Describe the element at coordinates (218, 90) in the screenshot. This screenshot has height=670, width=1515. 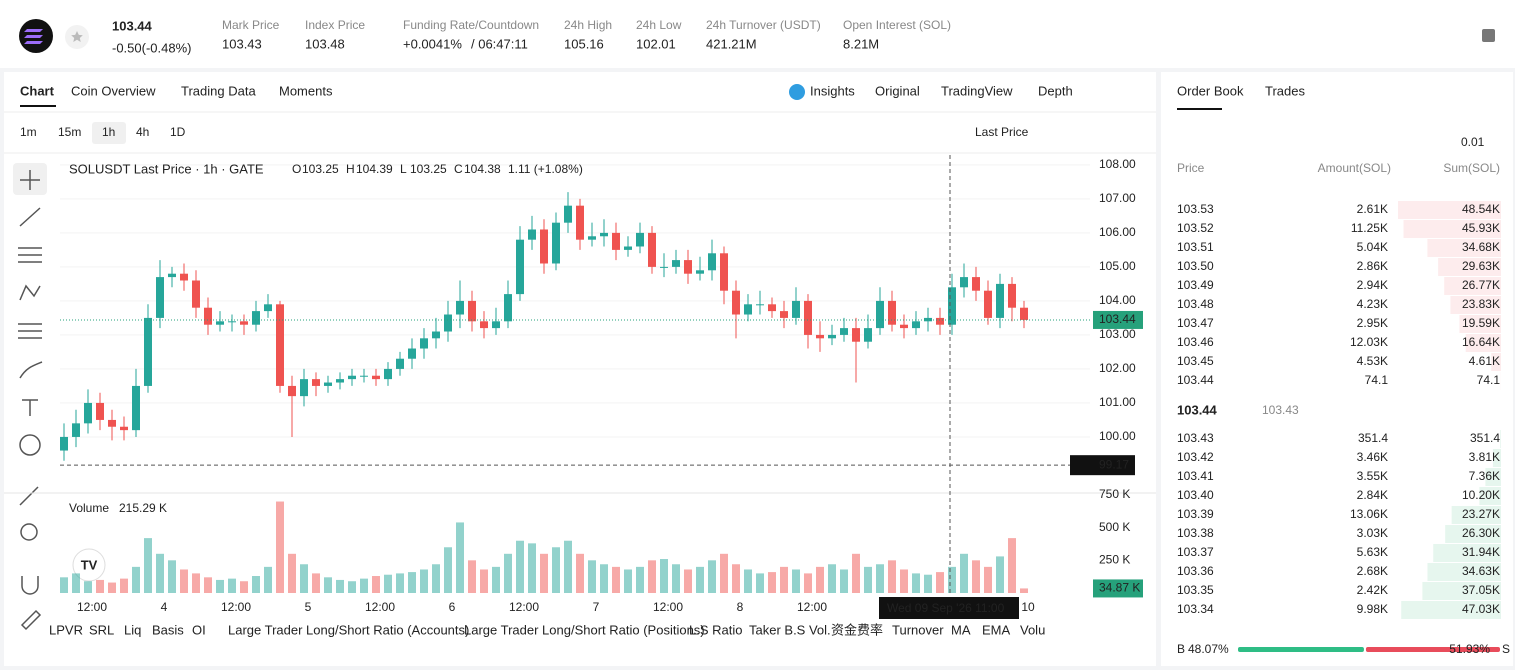
I see `tab: Trading Data` at that location.